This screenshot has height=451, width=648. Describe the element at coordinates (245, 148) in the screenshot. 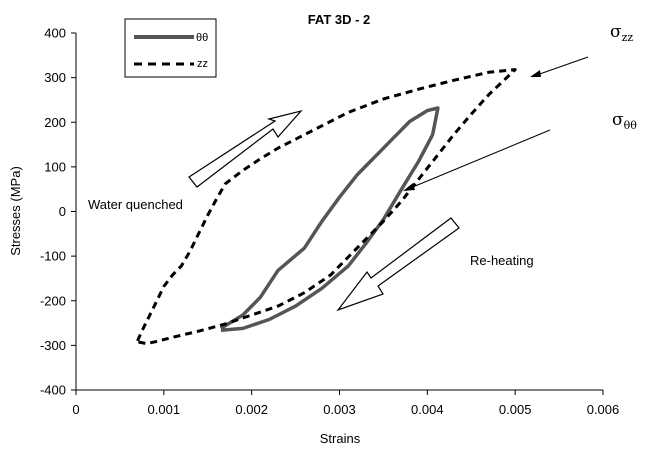

I see `water-quenched-arrow` at that location.